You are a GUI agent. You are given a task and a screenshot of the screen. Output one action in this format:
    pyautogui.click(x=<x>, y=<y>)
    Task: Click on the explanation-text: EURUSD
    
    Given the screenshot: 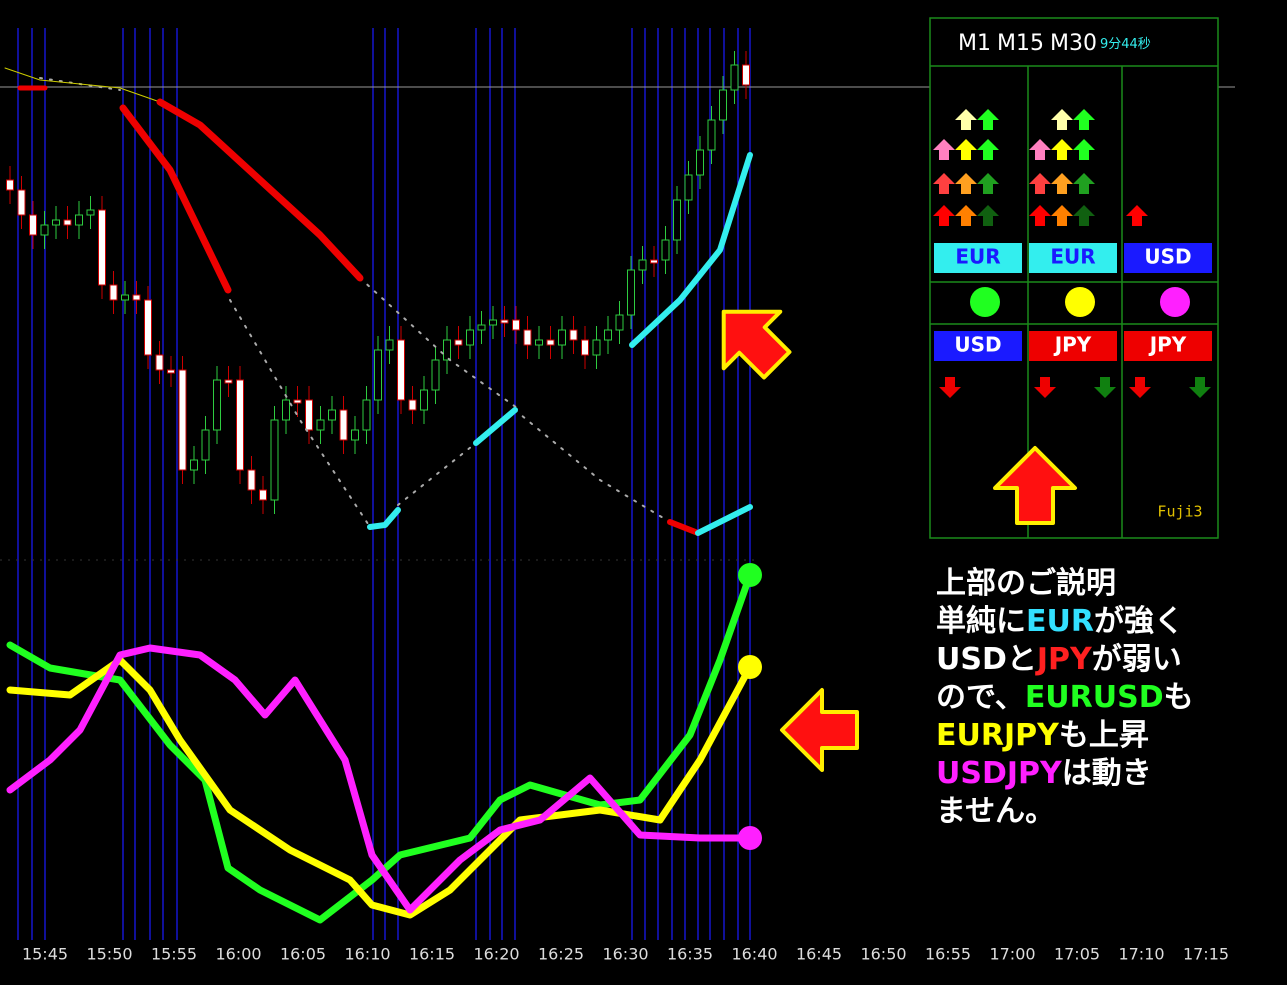 What is the action you would take?
    pyautogui.click(x=1094, y=697)
    